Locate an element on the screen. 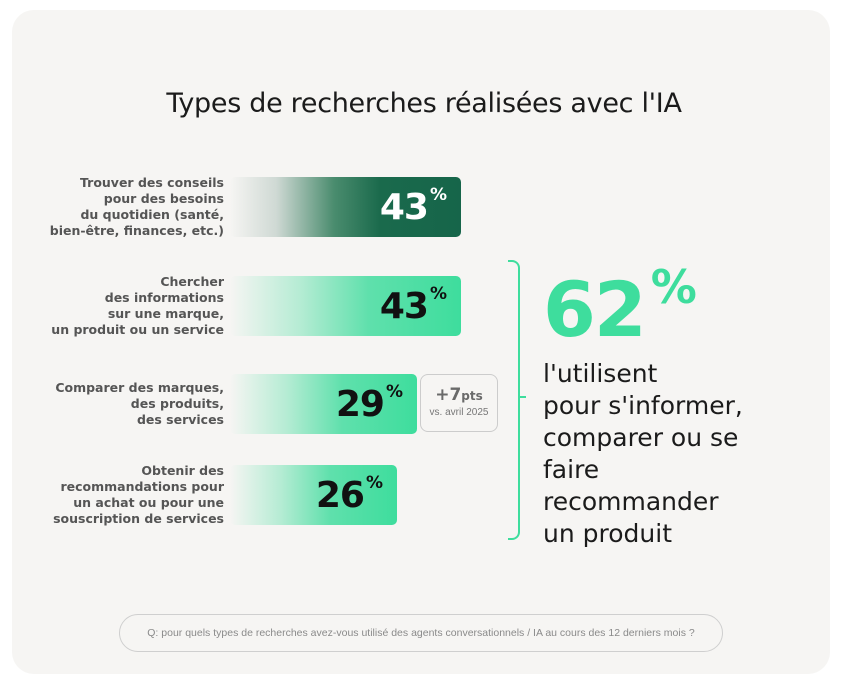 This screenshot has width=848, height=687. category-label-line: des informations is located at coordinates (164, 297).